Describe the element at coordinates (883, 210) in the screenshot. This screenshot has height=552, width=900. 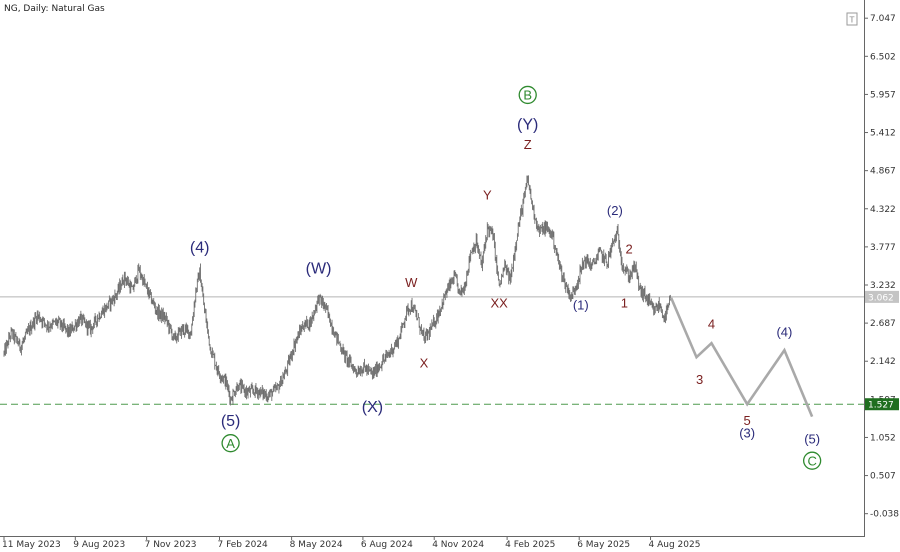
I see `y-tick-label: 4.322` at that location.